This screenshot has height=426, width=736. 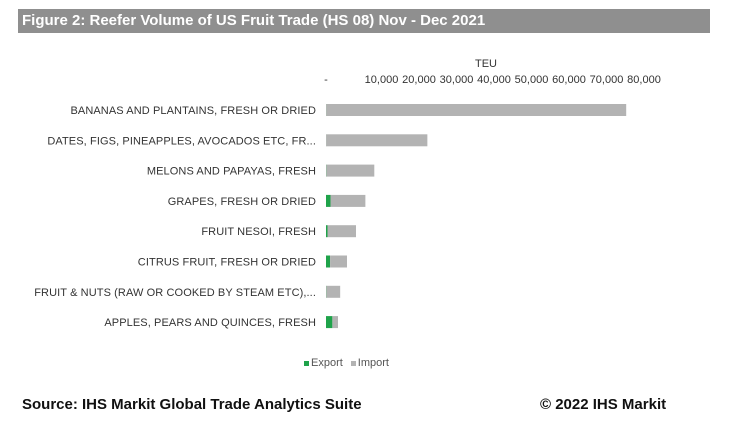 What do you see at coordinates (494, 80) in the screenshot?
I see `x-tick-label: 40,000` at bounding box center [494, 80].